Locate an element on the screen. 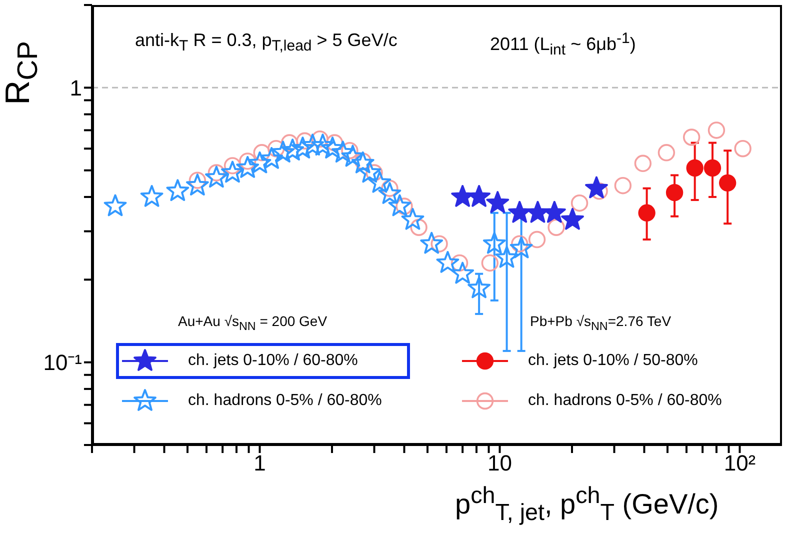 This screenshot has height=549, width=800. x-tick-label: 1 is located at coordinates (260, 463).